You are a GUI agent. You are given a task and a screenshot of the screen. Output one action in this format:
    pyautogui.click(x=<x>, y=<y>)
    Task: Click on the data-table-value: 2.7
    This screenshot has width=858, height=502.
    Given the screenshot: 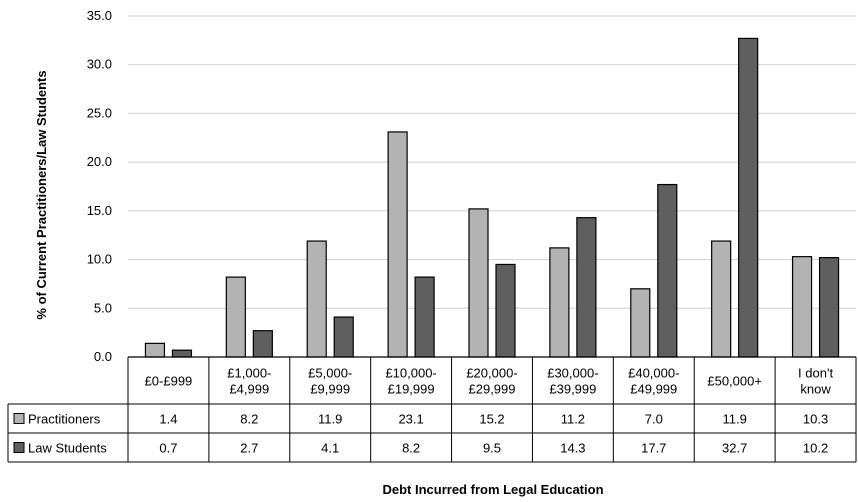 What is the action you would take?
    pyautogui.click(x=249, y=448)
    